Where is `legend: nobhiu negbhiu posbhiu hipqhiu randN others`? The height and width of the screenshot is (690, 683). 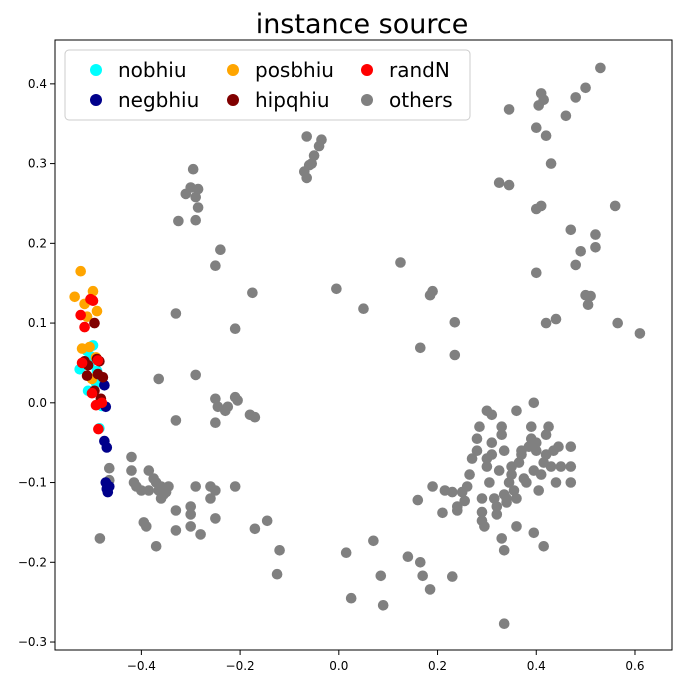 legend: nobhiu negbhiu posbhiu hipqhiu randN others is located at coordinates (267, 85).